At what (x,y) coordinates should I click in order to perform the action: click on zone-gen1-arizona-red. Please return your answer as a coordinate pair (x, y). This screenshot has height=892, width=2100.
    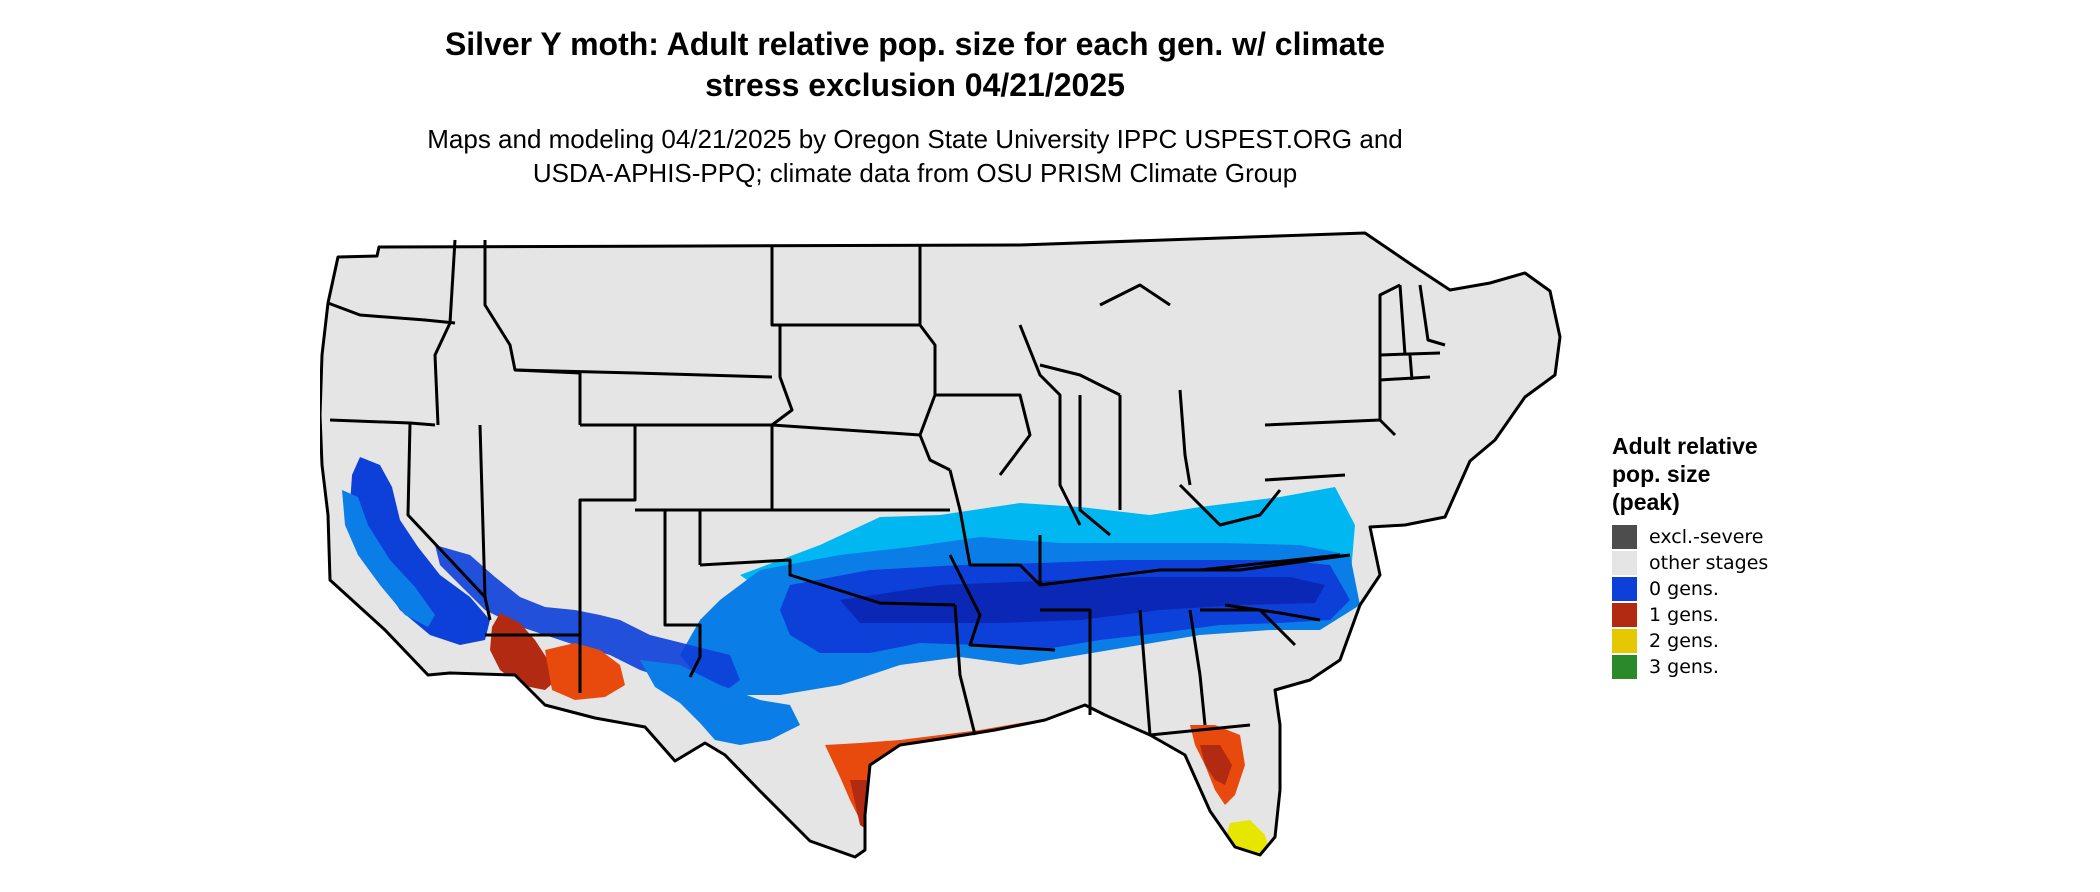
    Looking at the image, I should click on (525, 651).